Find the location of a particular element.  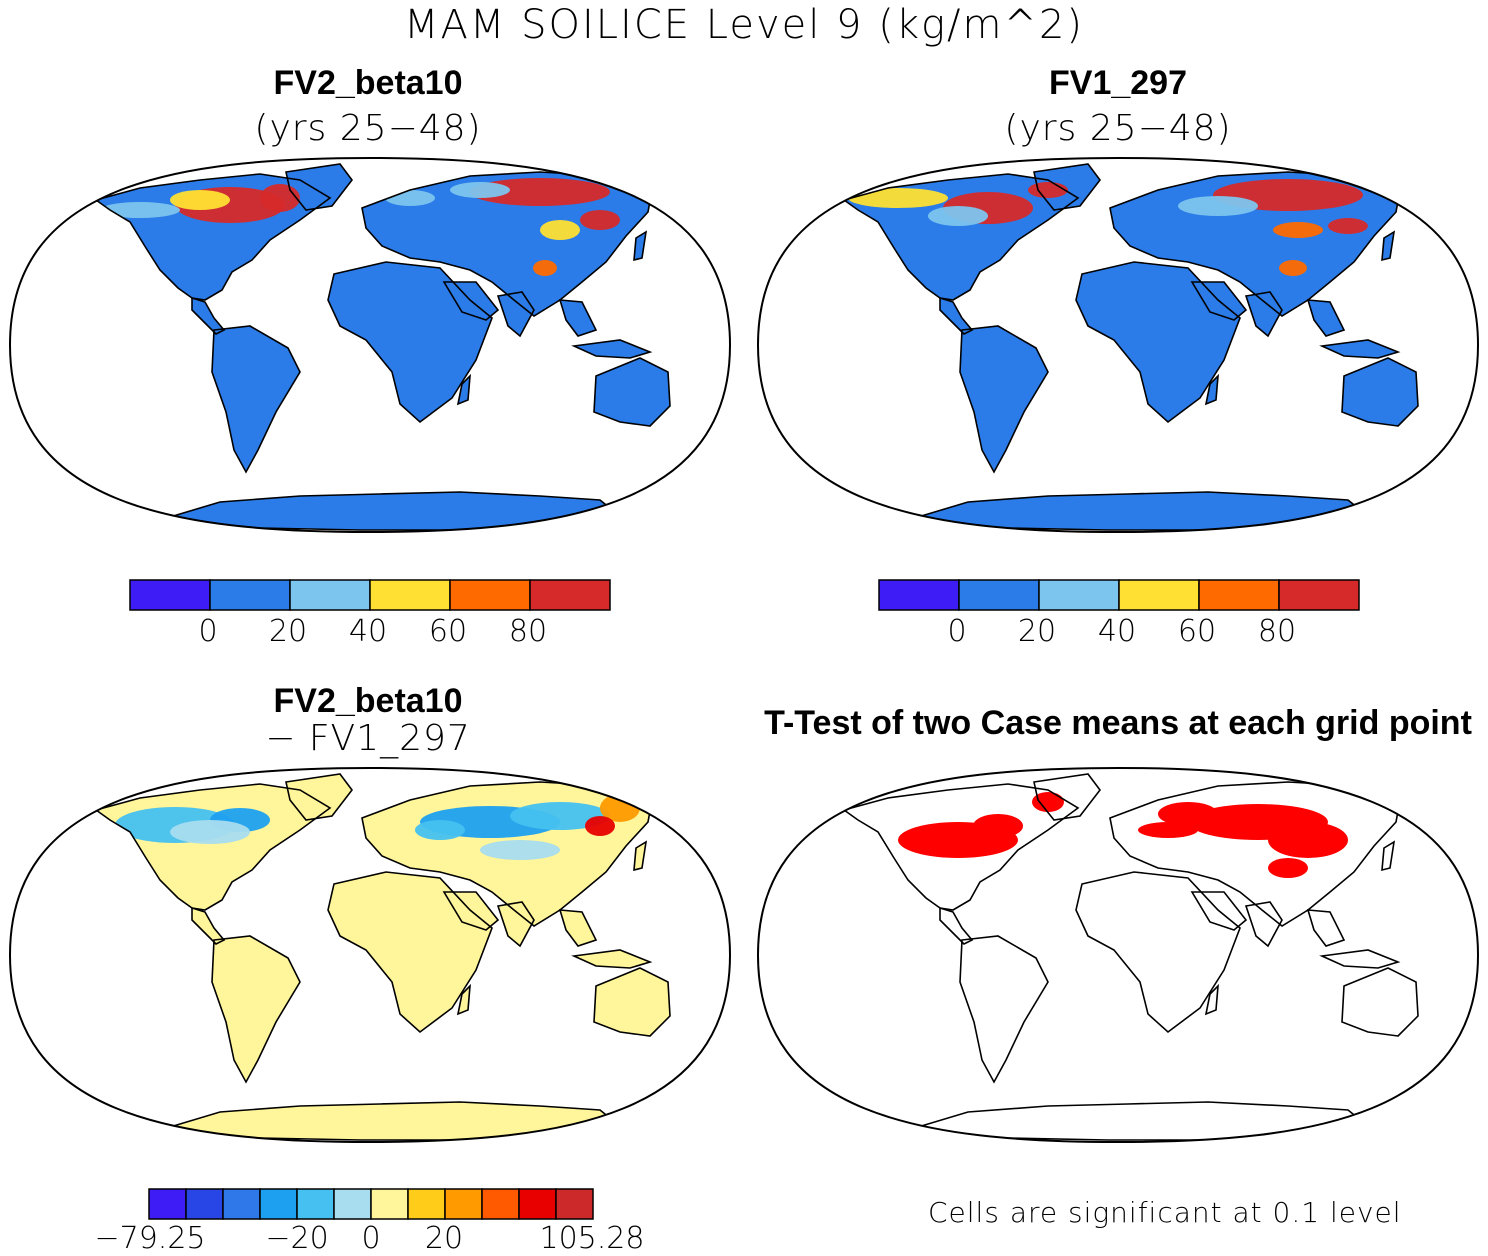

panel1-subtitle: (yrs 25−48) is located at coordinates (368, 128).